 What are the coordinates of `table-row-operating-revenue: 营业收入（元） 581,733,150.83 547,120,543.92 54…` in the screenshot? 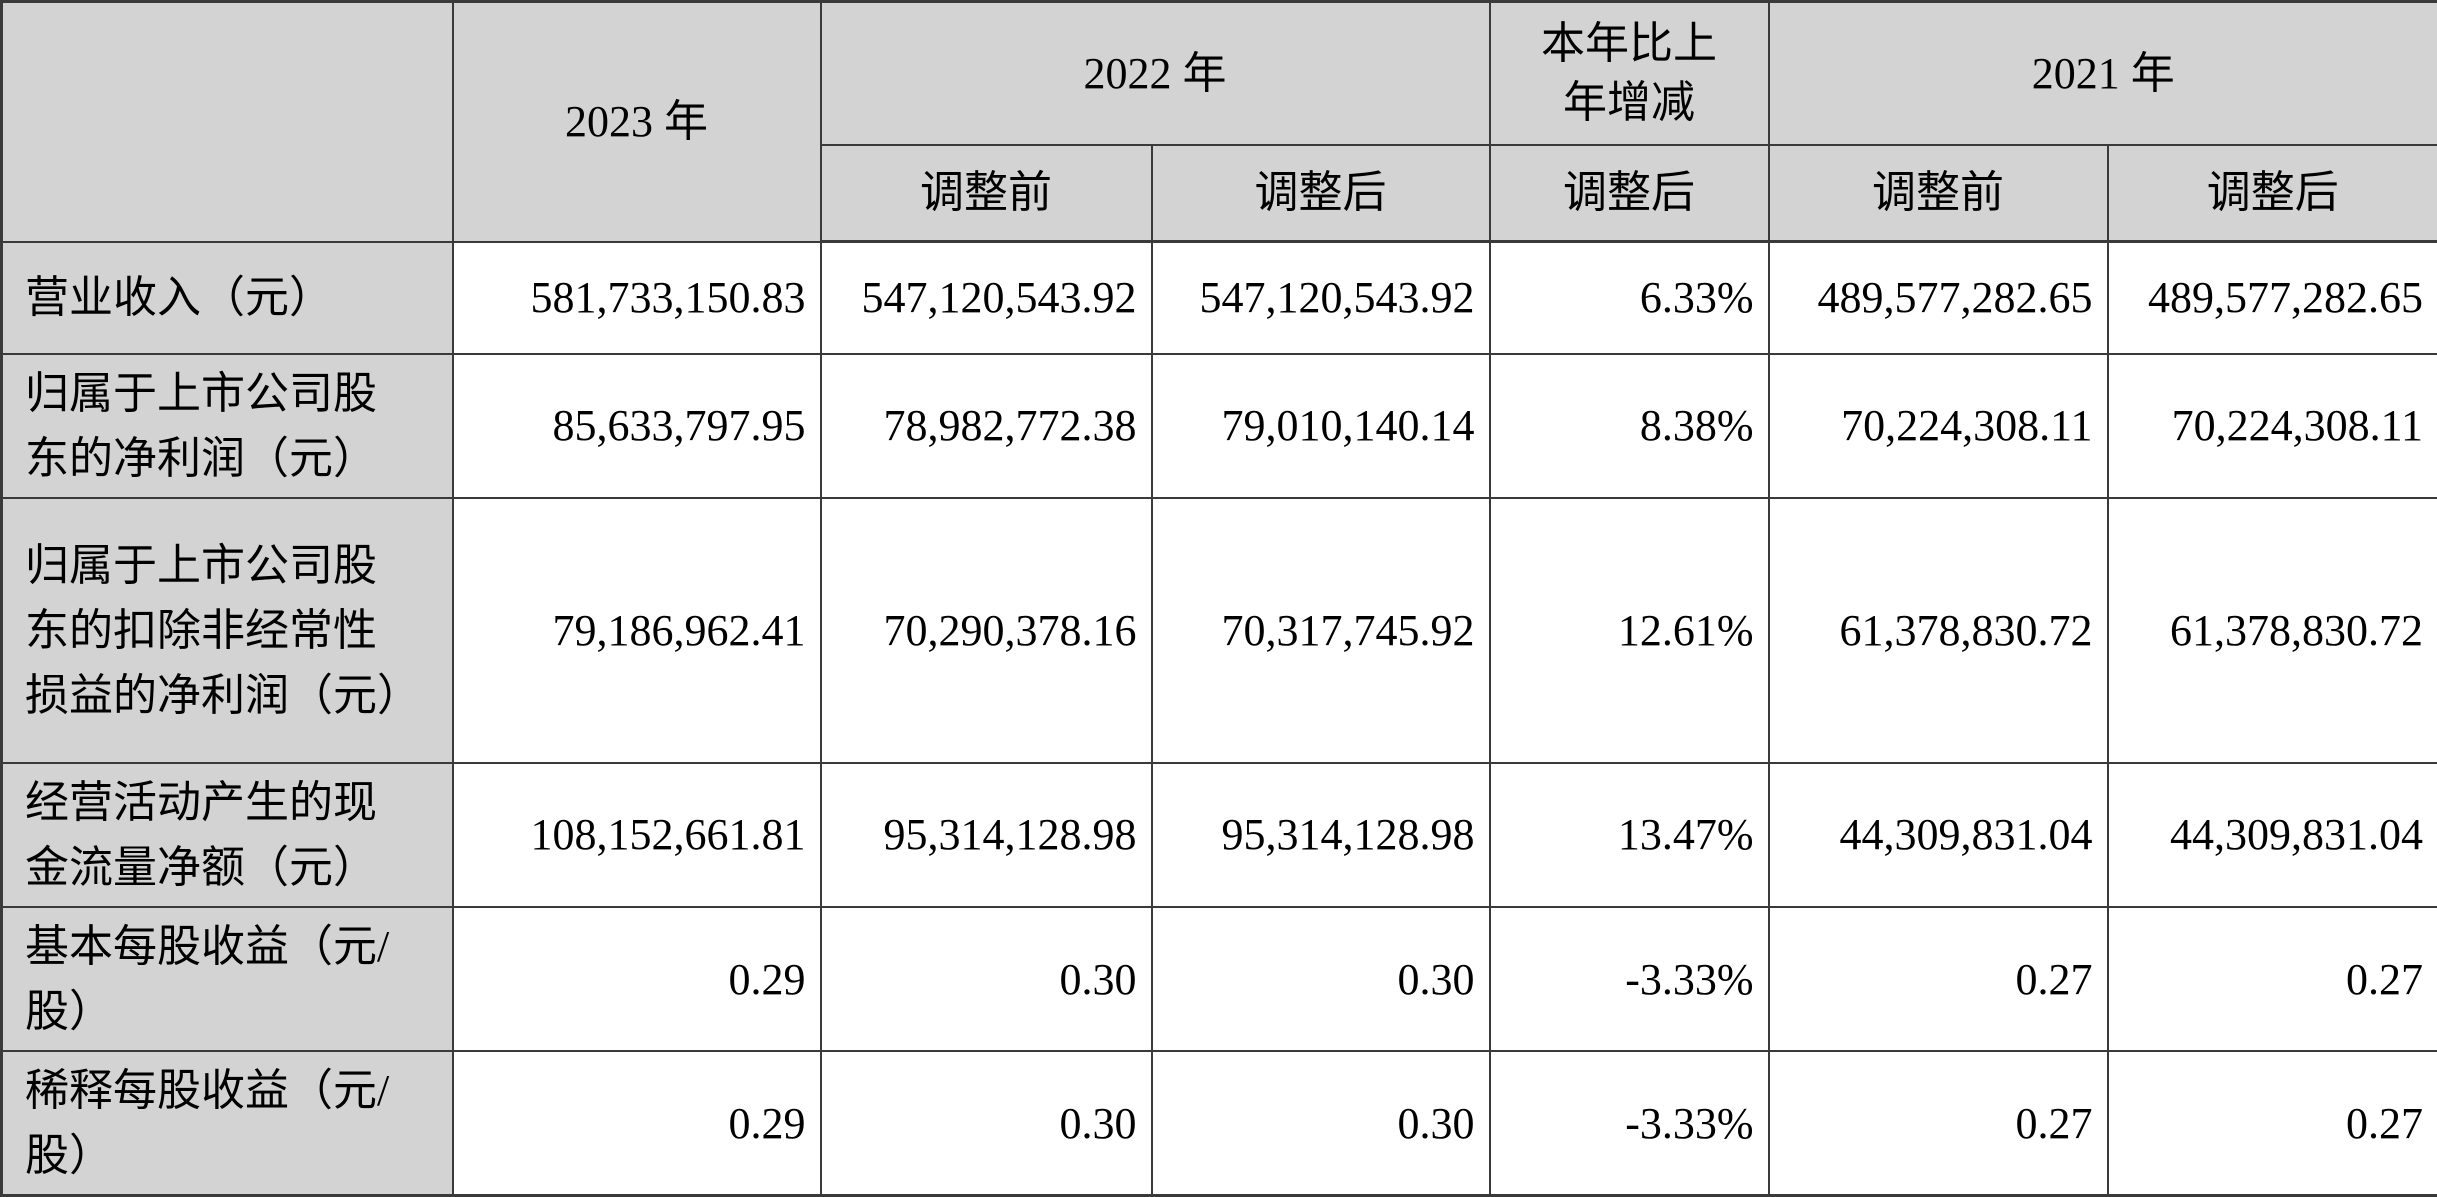 It's located at (1219, 298).